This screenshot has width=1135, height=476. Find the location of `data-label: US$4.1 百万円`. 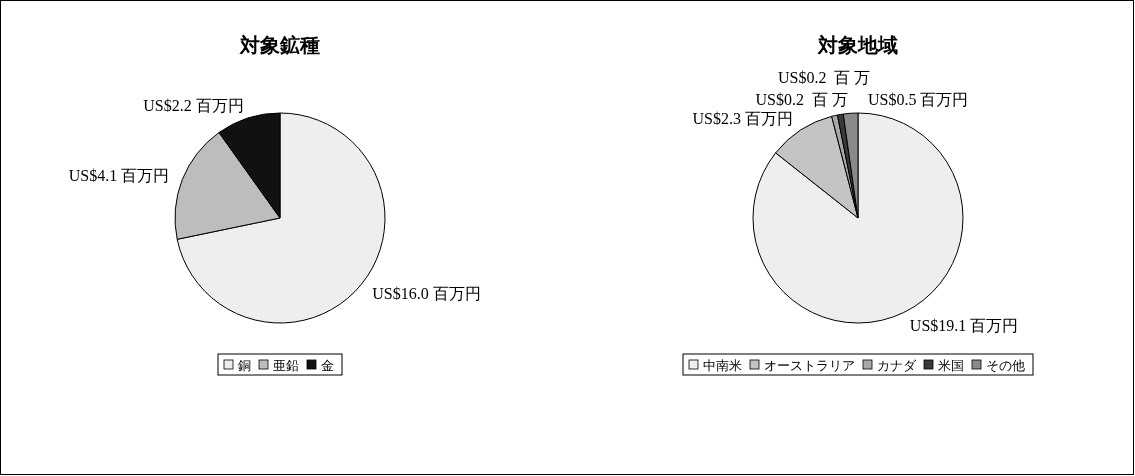

data-label: US$4.1 百万円 is located at coordinates (119, 175).